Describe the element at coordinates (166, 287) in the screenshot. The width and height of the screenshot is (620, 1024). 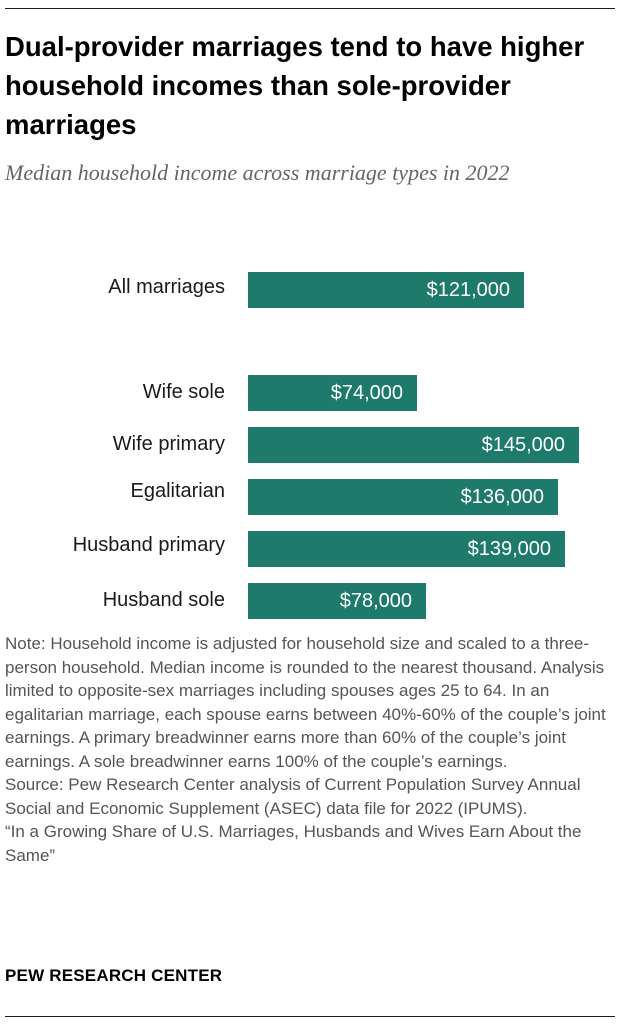
I see `bar-label: All marriages` at that location.